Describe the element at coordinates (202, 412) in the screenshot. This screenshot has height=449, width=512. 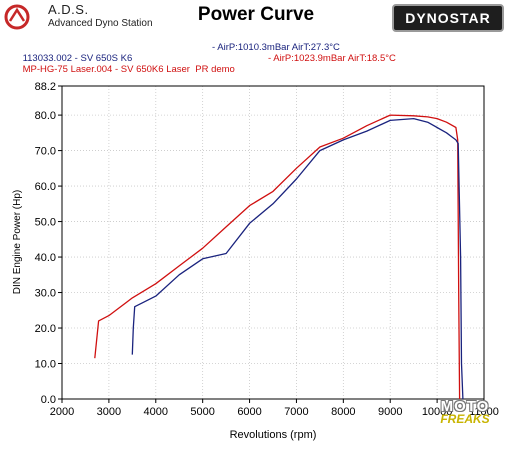
I see `x-tick-label: 5000` at that location.